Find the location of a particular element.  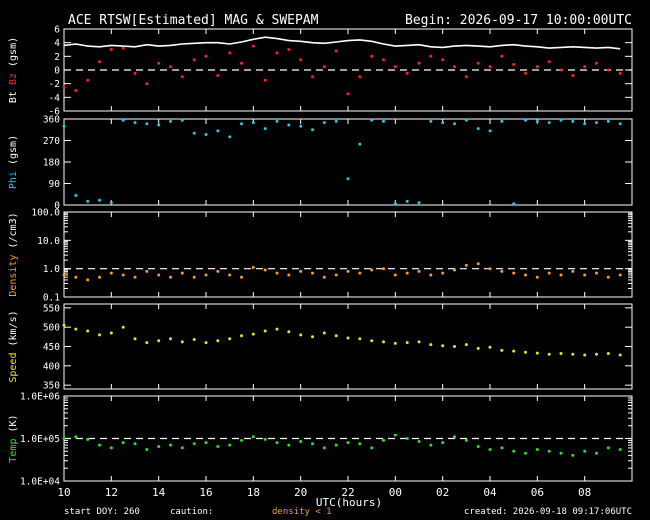

y-tick-label: 2 is located at coordinates (57, 57).